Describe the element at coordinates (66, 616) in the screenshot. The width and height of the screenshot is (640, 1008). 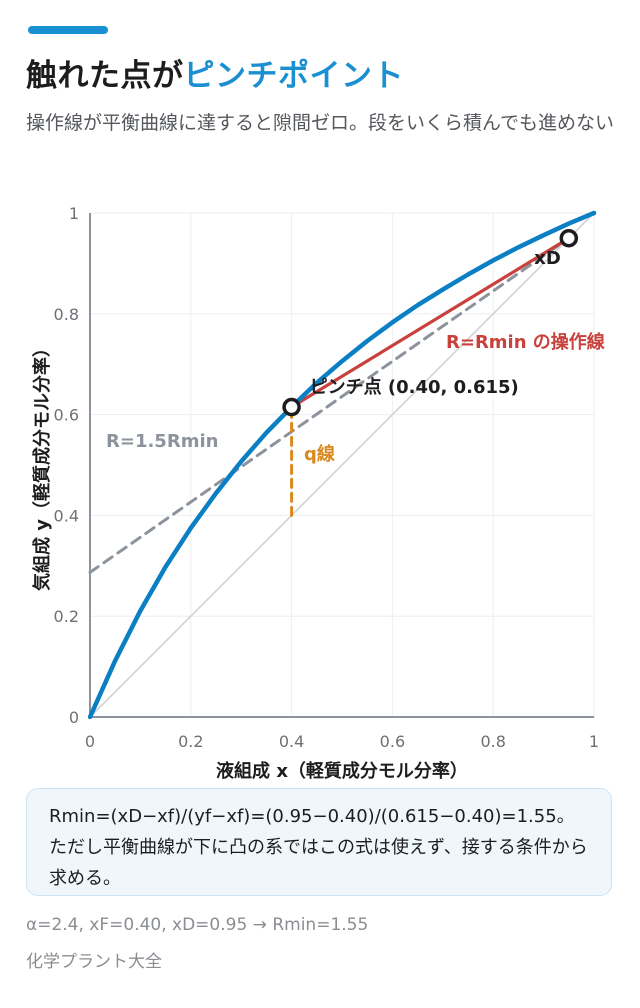
I see `y-tick-label: 0.2` at that location.